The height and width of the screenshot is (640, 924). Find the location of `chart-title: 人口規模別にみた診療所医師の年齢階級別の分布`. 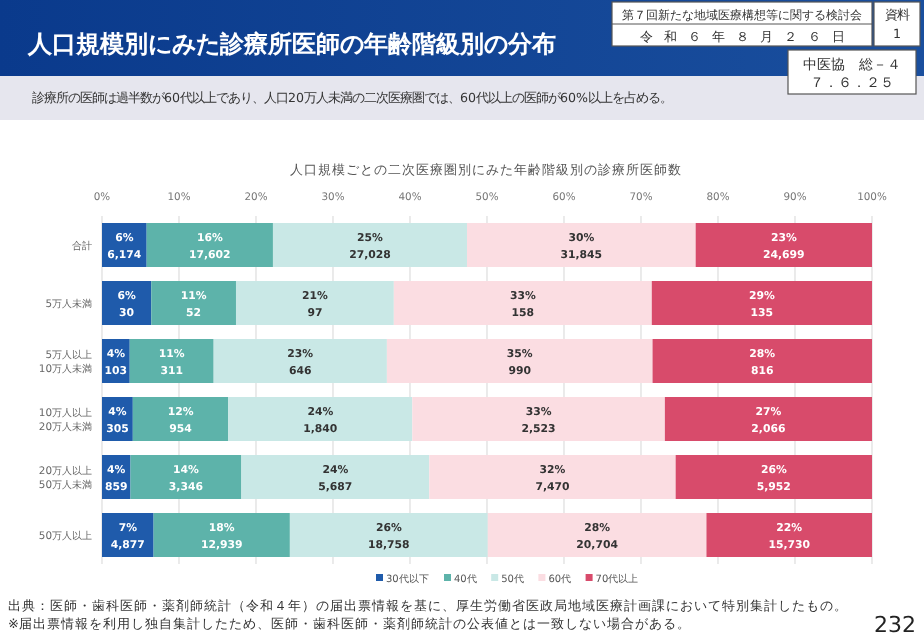

chart-title: 人口規模別にみた診療所医師の年齢階級別の分布 is located at coordinates (291, 44).